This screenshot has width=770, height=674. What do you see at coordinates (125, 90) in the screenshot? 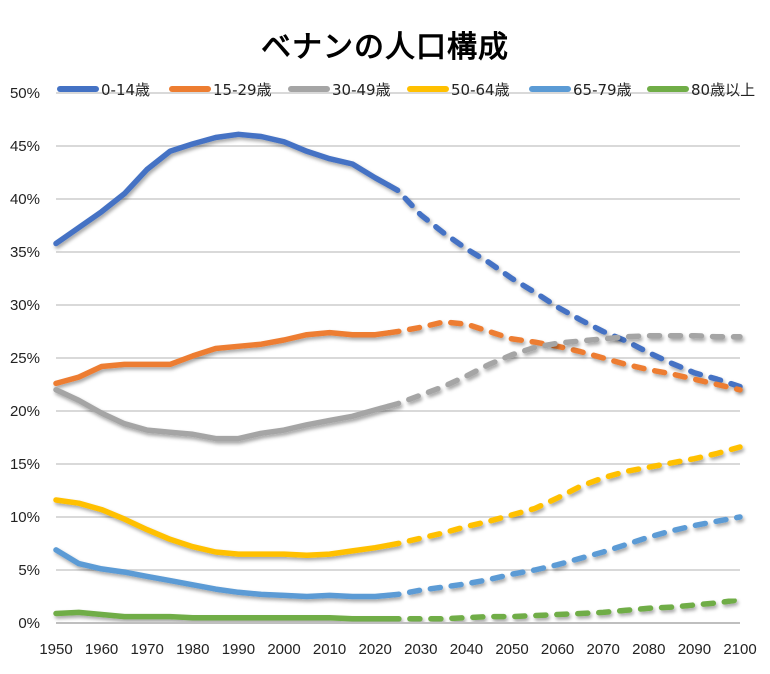
I see `legend-label: 0-14歳` at bounding box center [125, 90].